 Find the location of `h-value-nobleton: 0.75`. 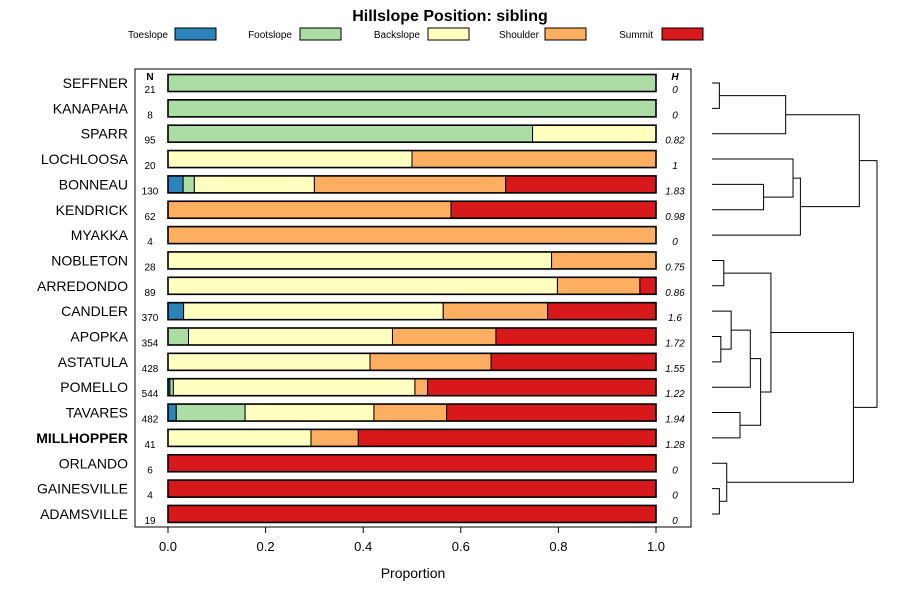

h-value-nobleton: 0.75 is located at coordinates (675, 267).